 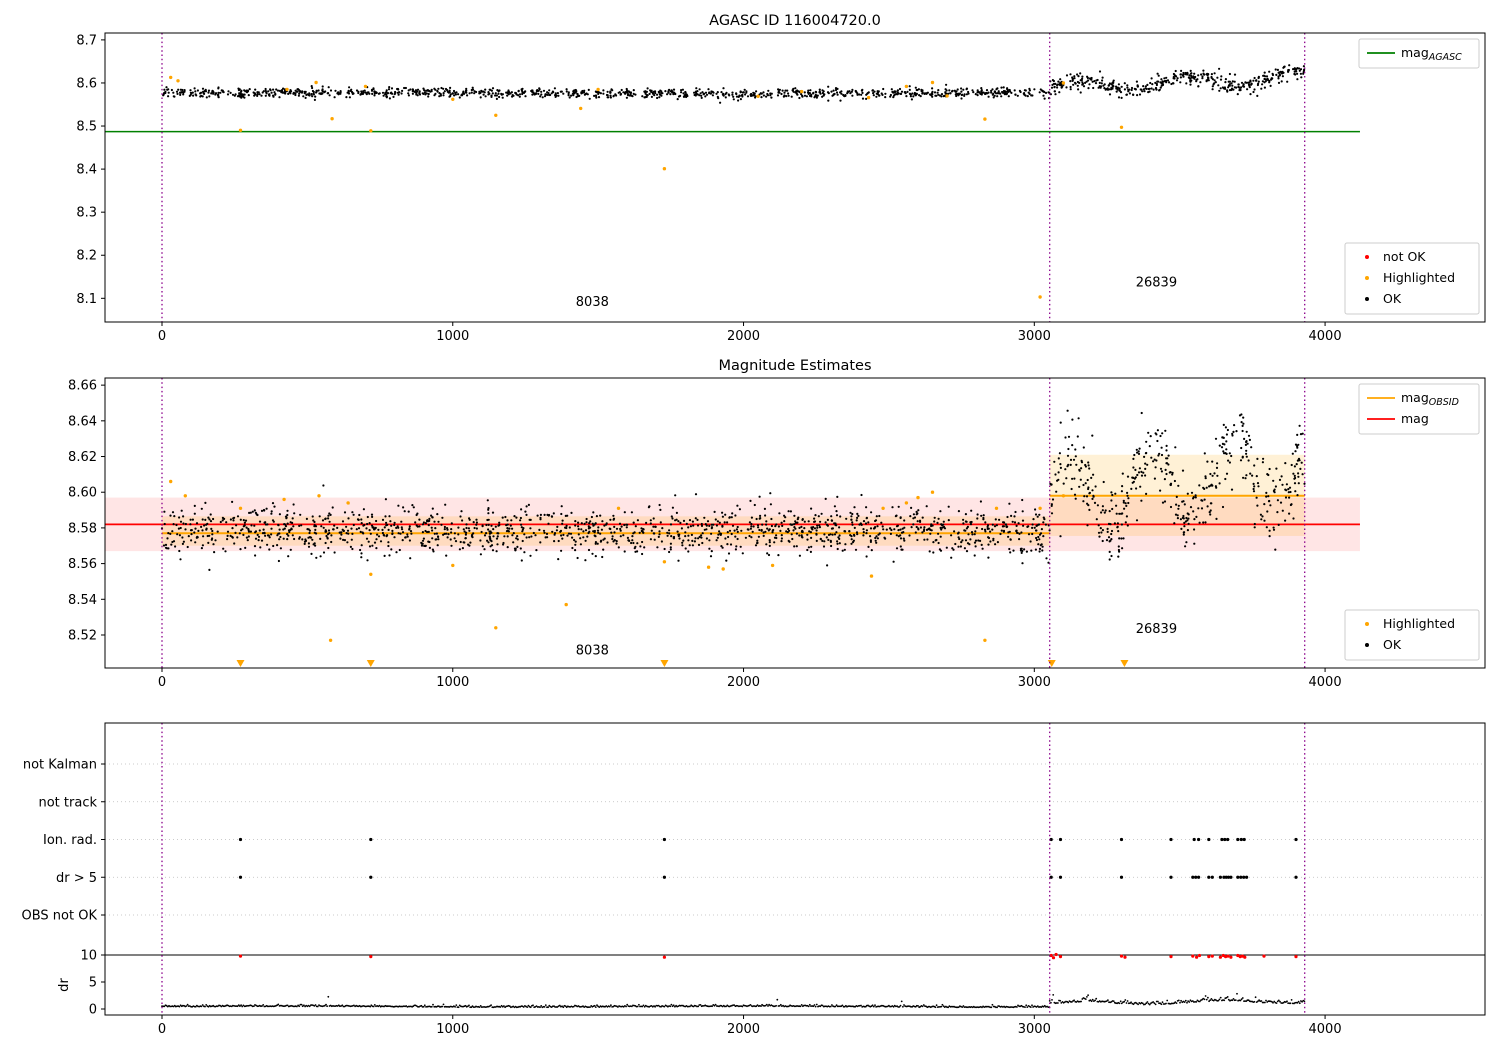 What do you see at coordinates (82, 493) in the screenshot?
I see `y-tick-label: 8.60` at bounding box center [82, 493].